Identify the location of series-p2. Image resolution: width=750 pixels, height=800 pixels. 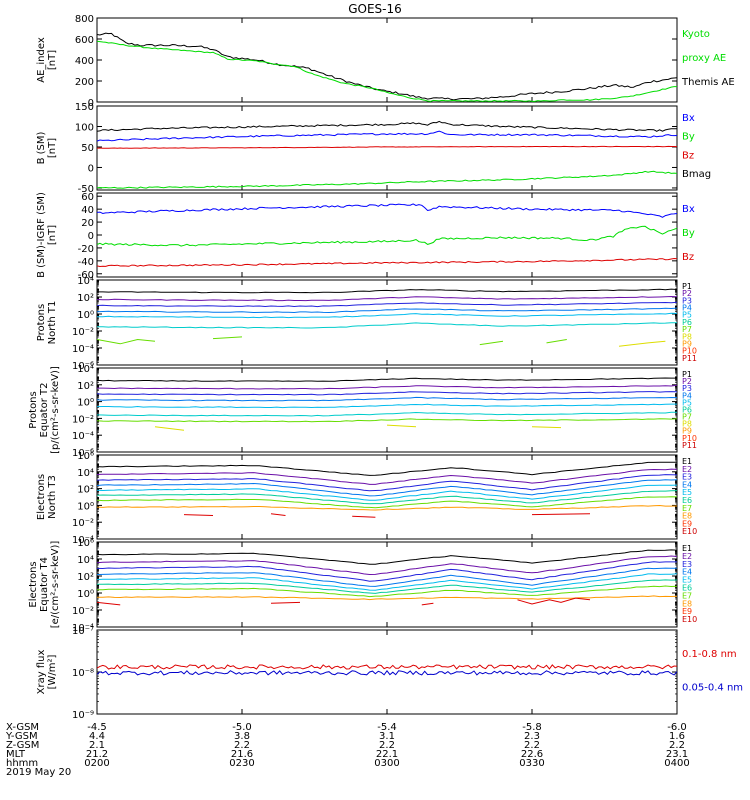
(387, 298).